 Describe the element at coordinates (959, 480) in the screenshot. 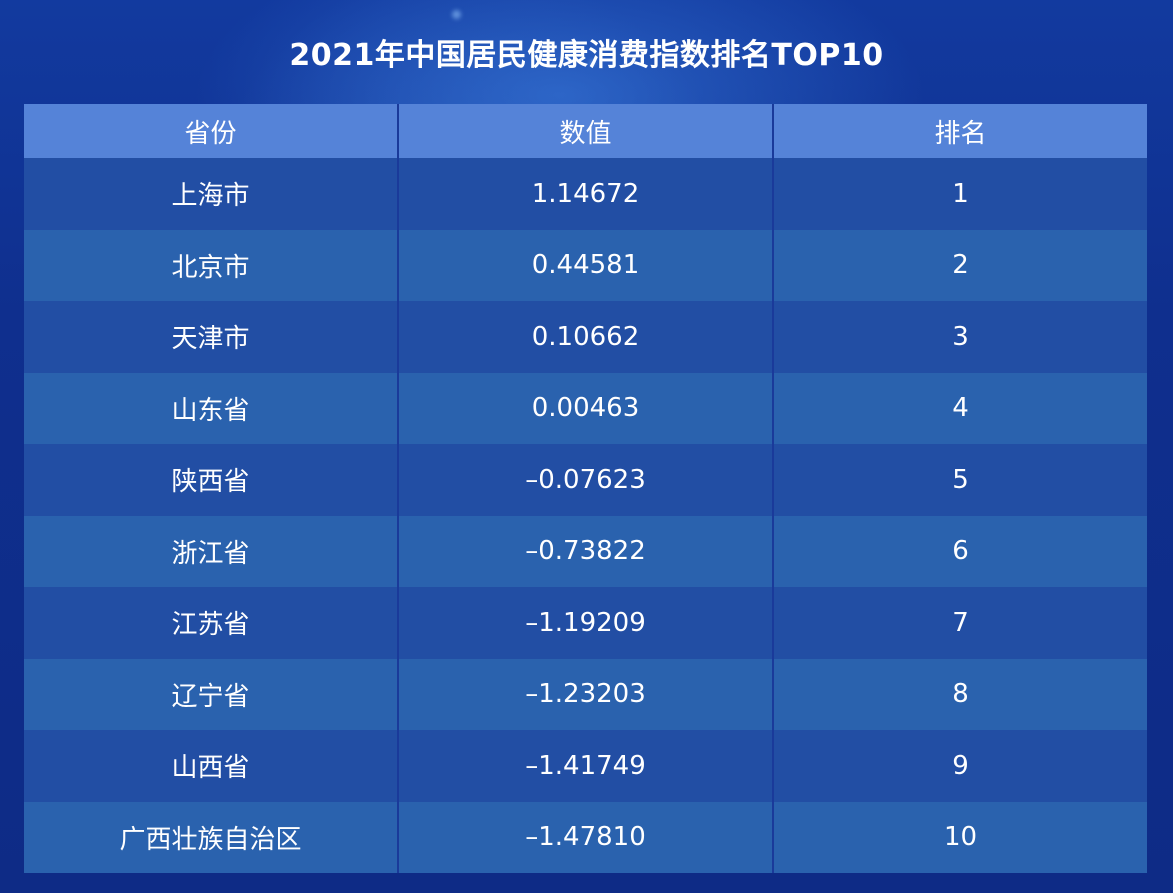

I see `cell-rank: 5` at that location.